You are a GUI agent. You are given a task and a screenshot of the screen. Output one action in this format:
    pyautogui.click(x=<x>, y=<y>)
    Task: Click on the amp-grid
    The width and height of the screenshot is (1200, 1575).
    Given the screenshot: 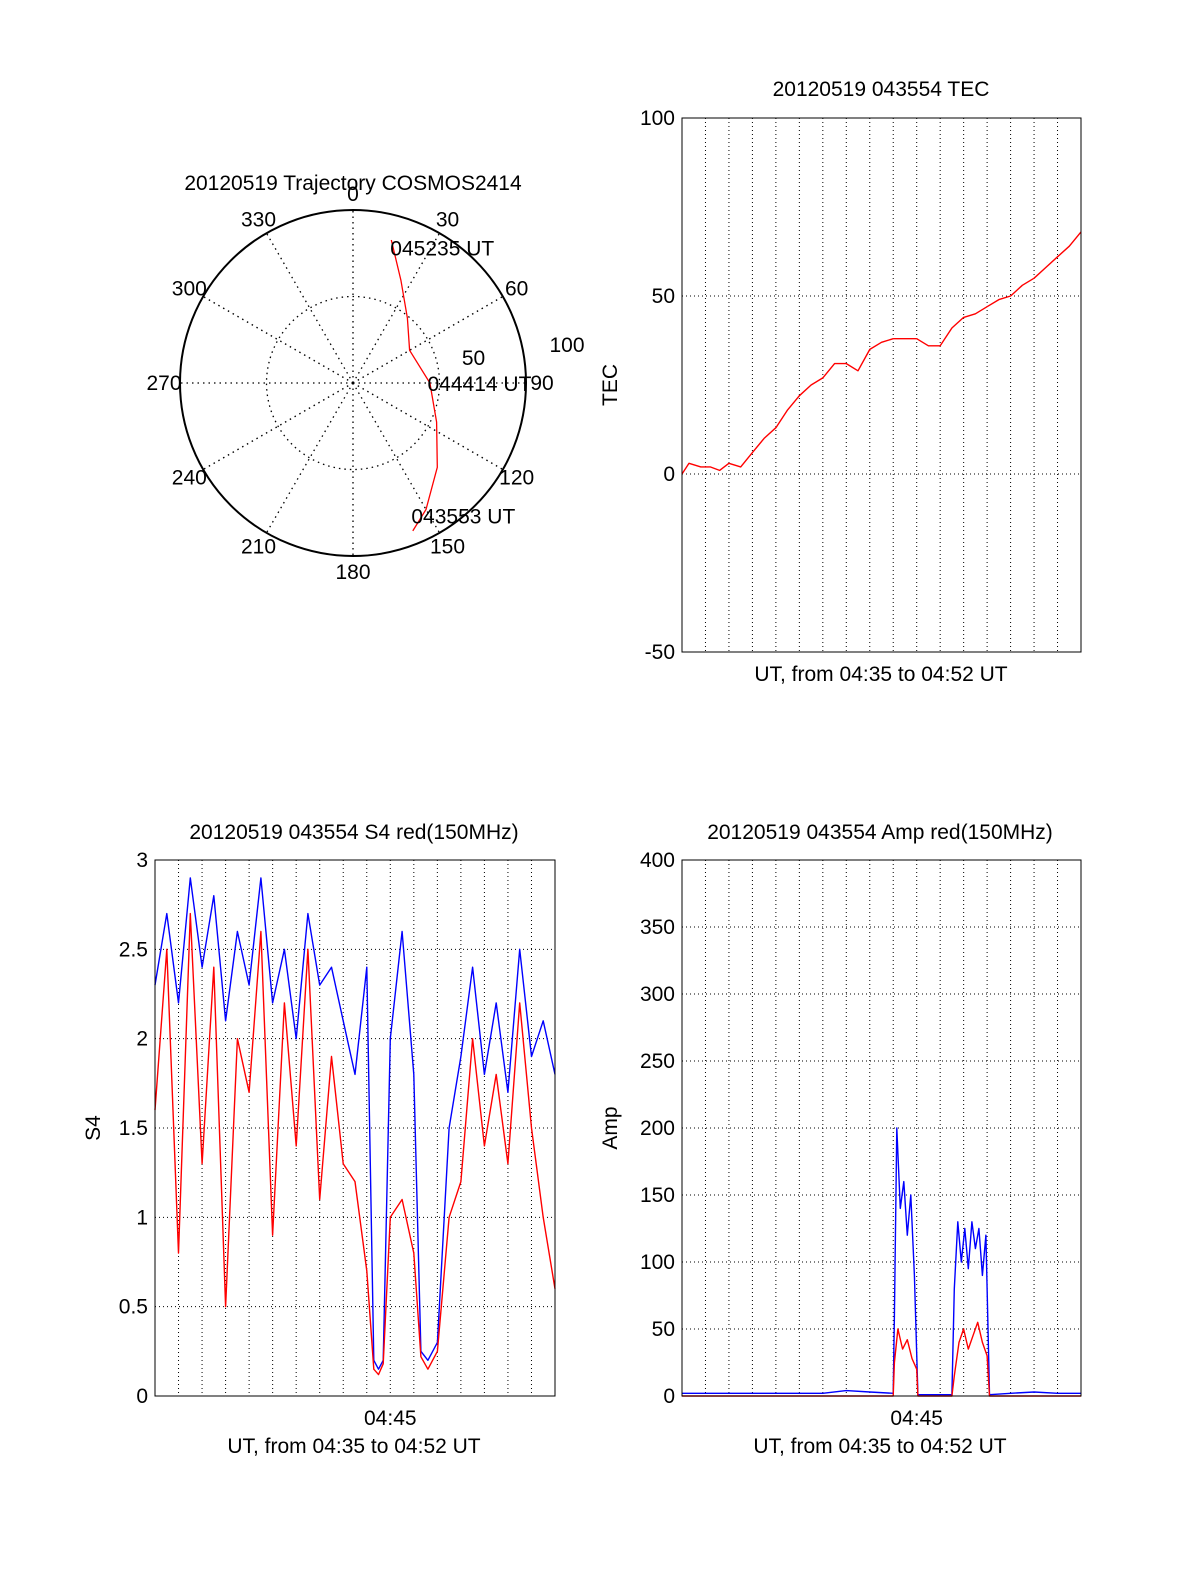 What is the action you would take?
    pyautogui.click(x=881, y=1128)
    